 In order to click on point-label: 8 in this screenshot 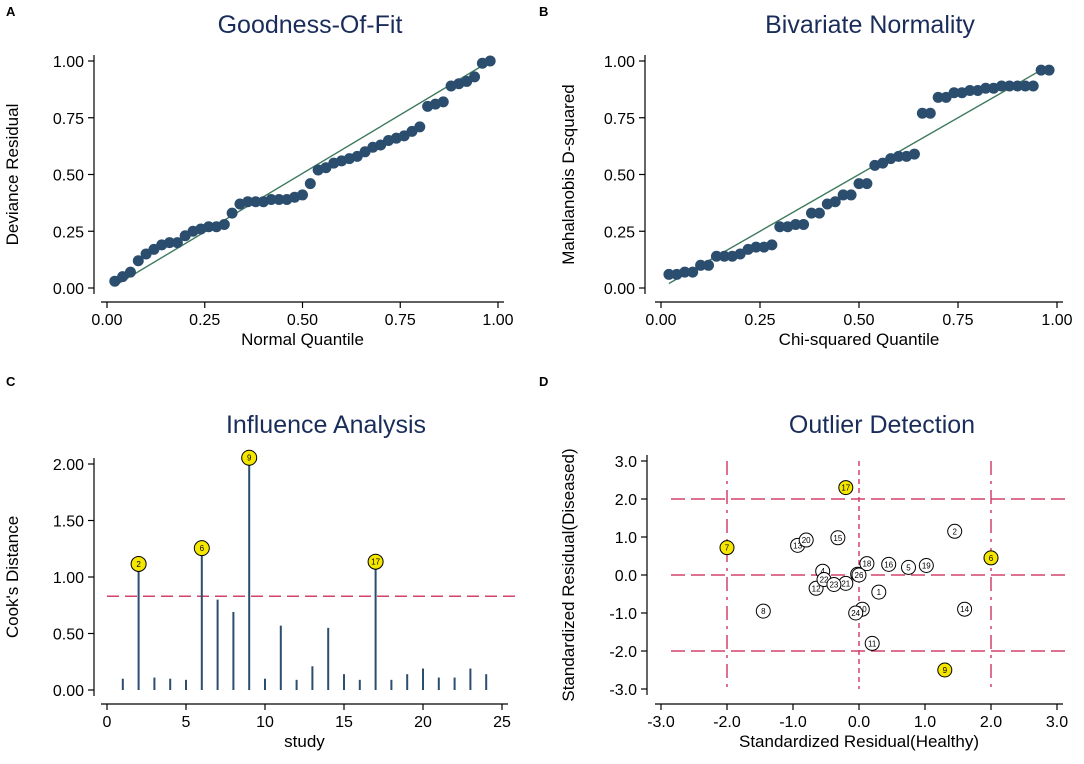, I will do `click(763, 611)`.